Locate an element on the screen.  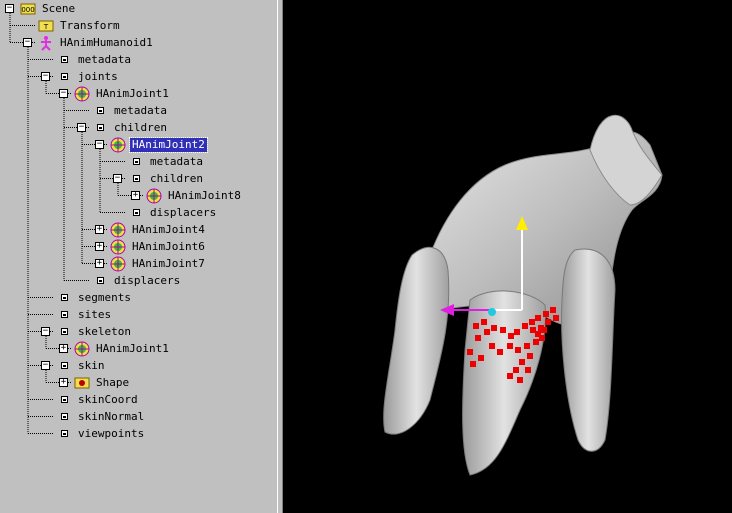
selected-skin-points is located at coordinates (513, 345).